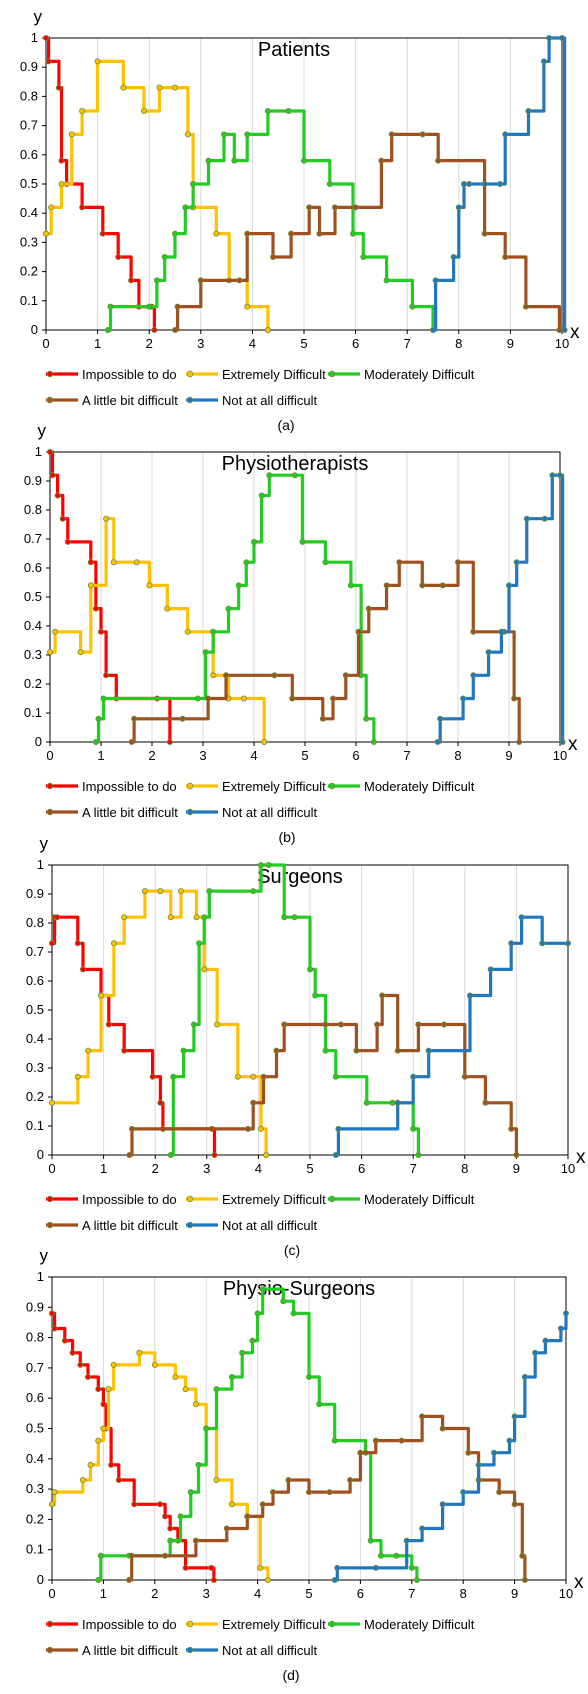 The image size is (588, 1694). What do you see at coordinates (253, 755) in the screenshot?
I see `x-tick-label: 4` at bounding box center [253, 755].